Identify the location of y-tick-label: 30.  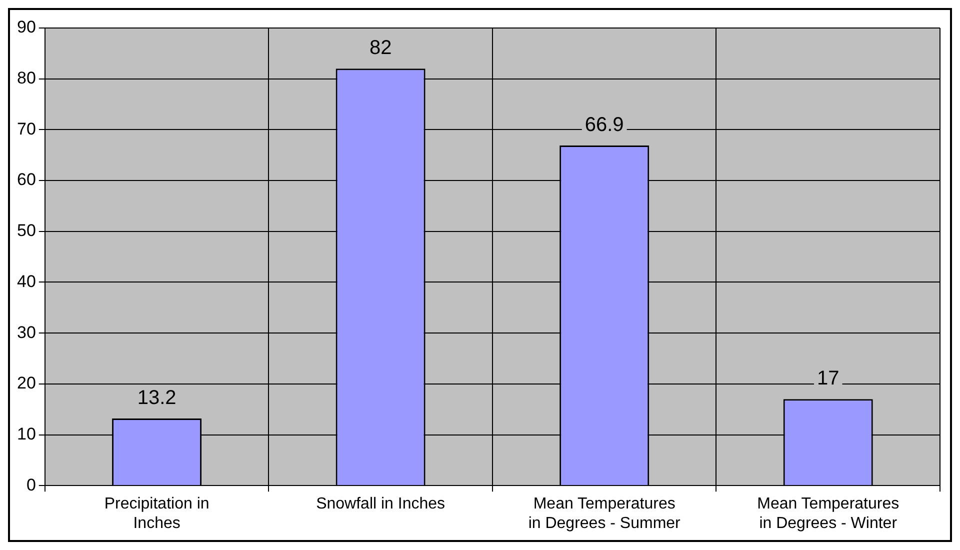
(26, 332).